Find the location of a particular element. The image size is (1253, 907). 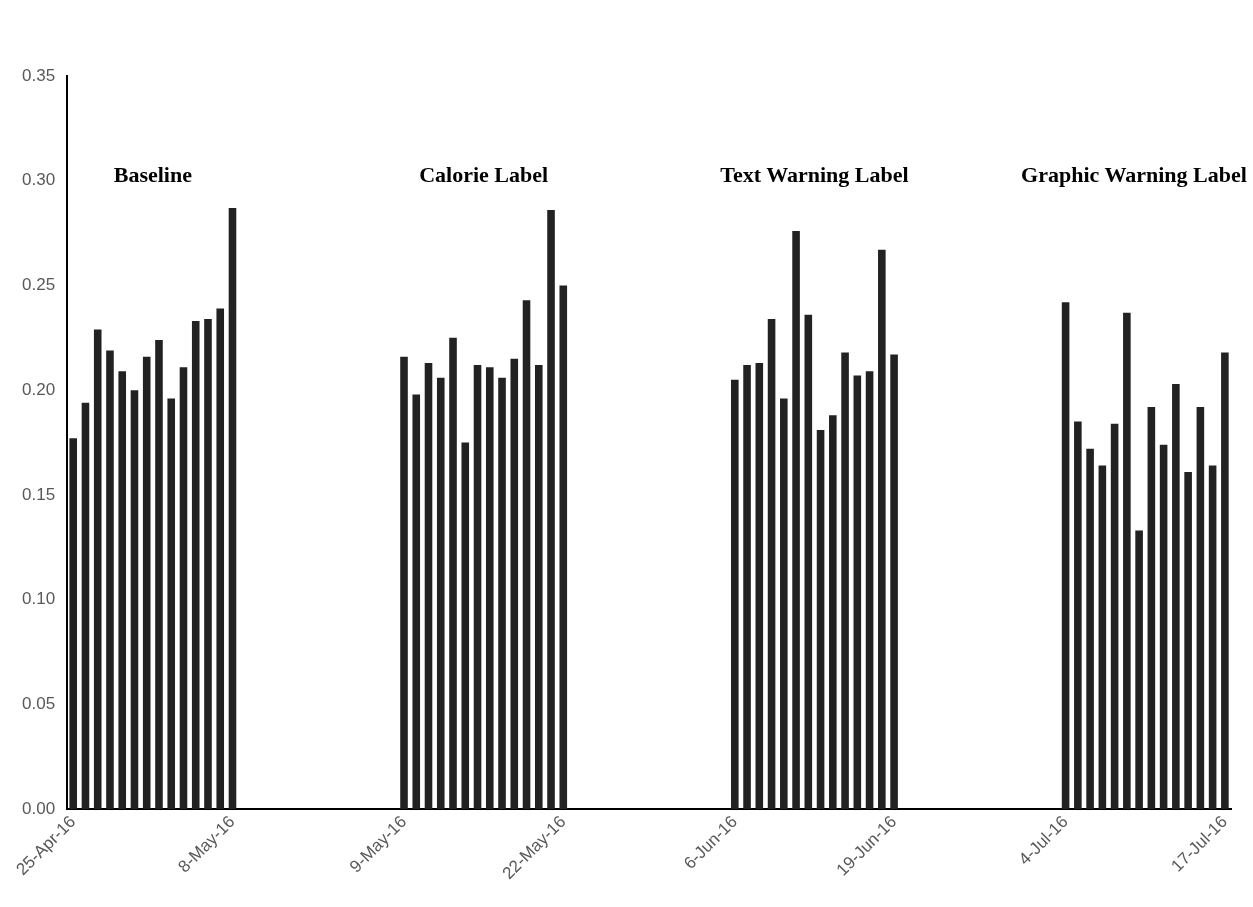

y-tick-label: 0.30 is located at coordinates (38, 180).